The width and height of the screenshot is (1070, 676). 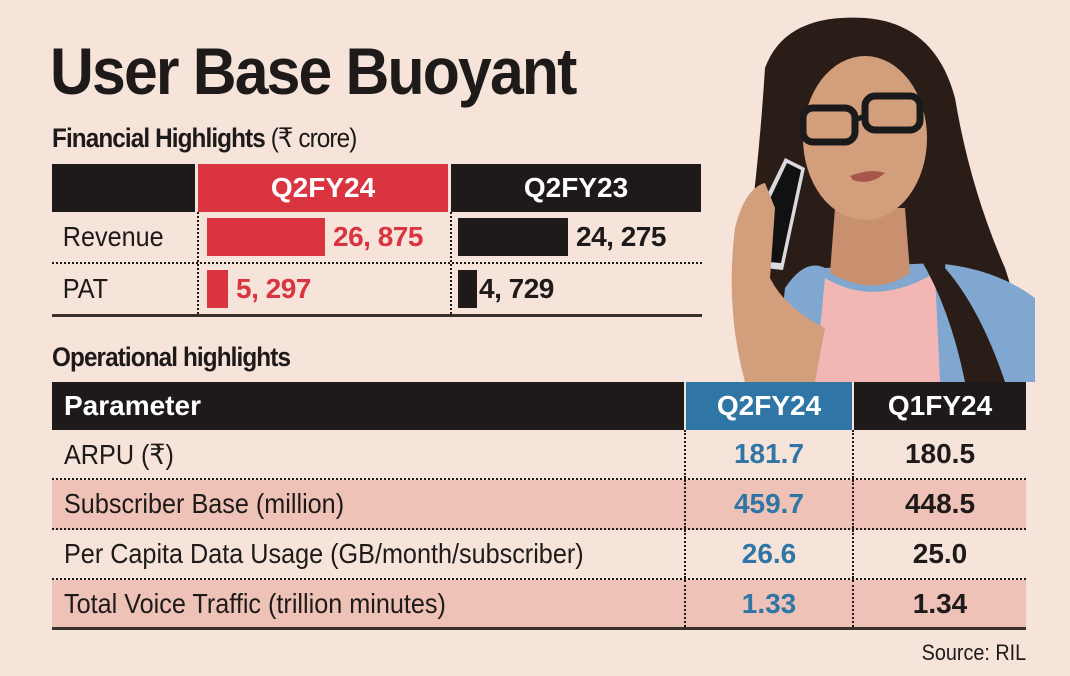 I want to click on value-q2fy24: 1.33, so click(x=768, y=603).